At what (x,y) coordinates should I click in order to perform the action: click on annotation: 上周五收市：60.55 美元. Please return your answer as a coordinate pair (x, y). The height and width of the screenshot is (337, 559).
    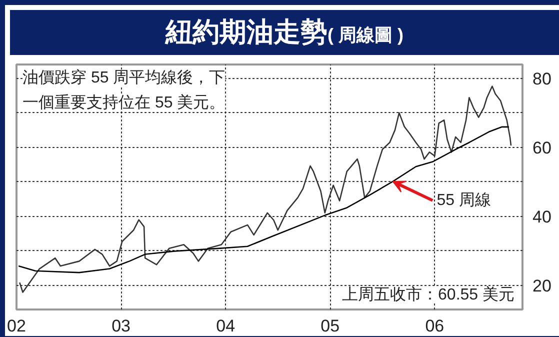
    Looking at the image, I should click on (428, 295).